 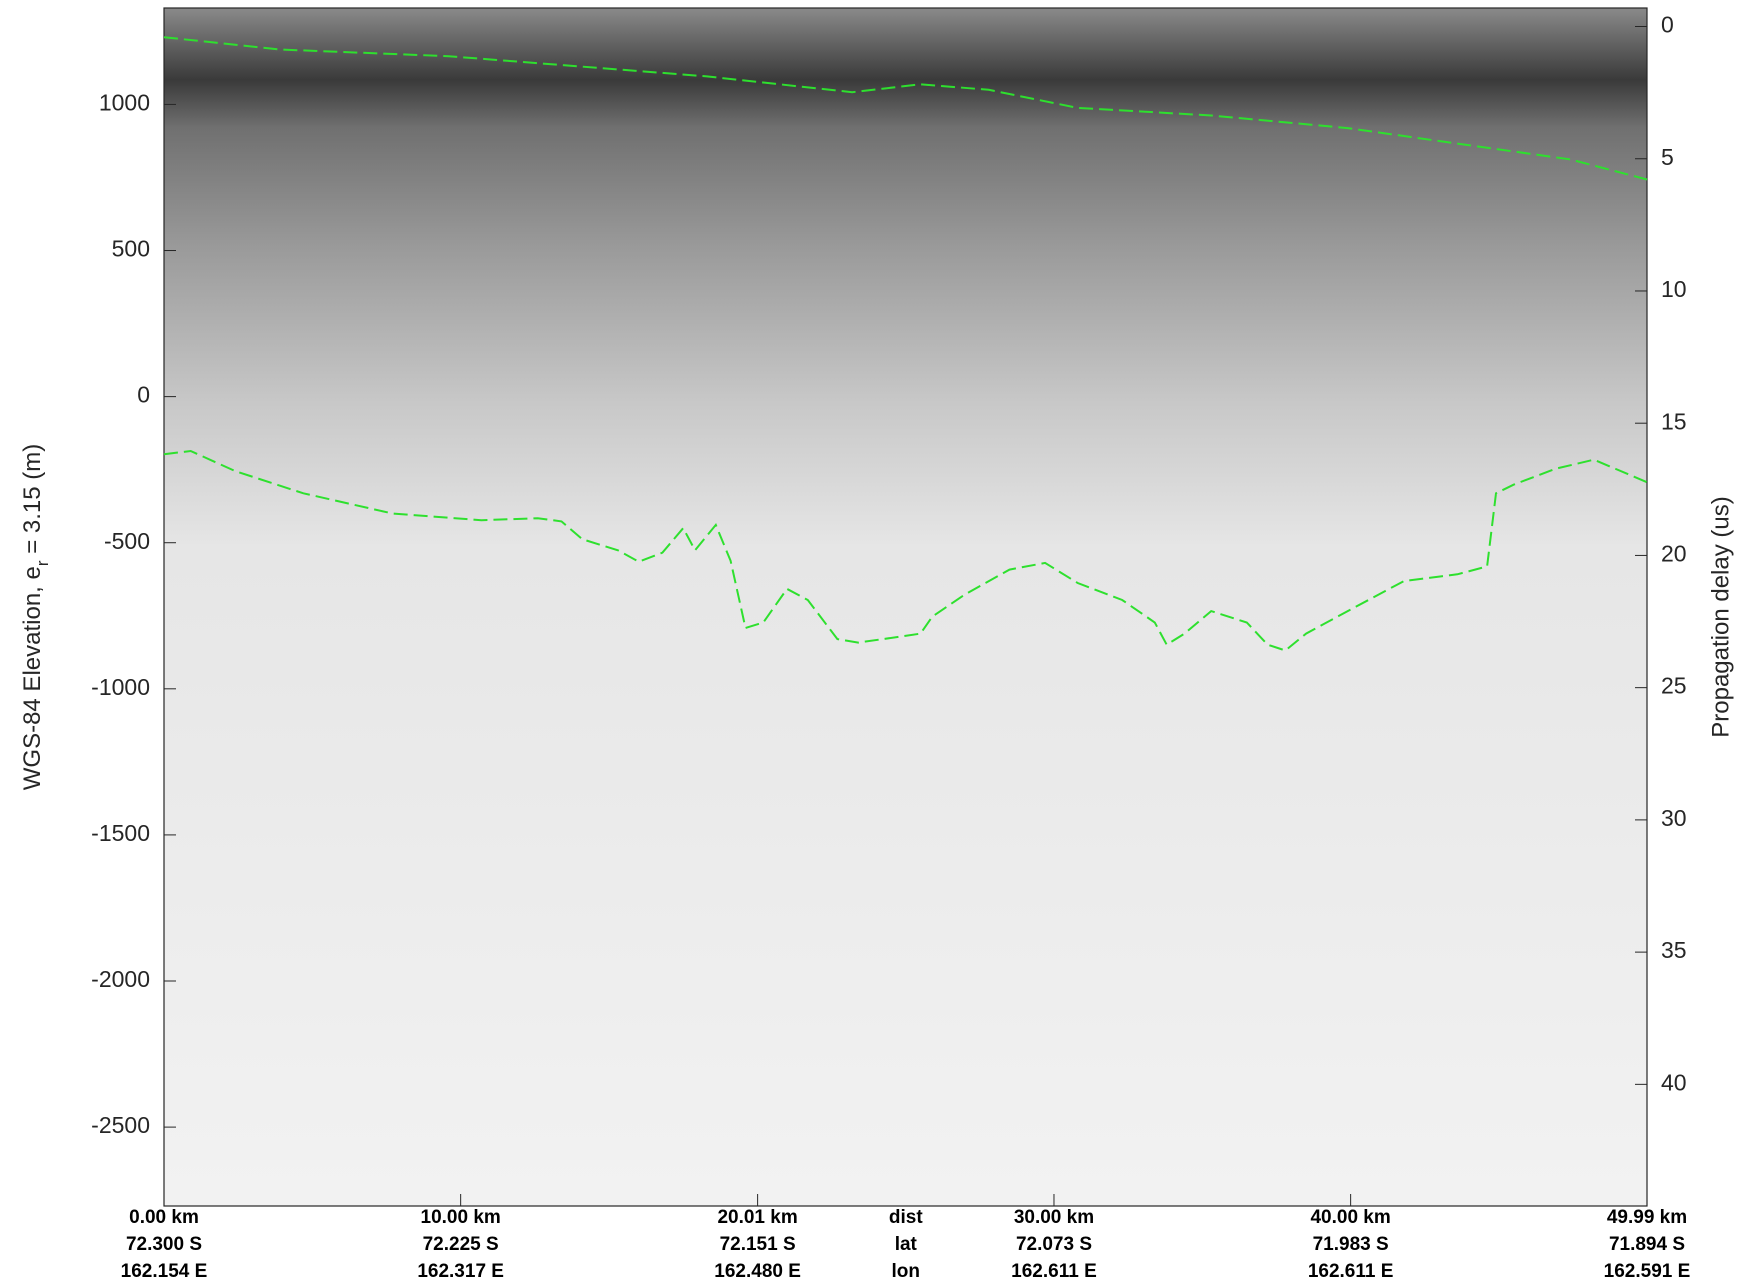 I want to click on x-tick-lat: 72.151 S, so click(x=758, y=1244).